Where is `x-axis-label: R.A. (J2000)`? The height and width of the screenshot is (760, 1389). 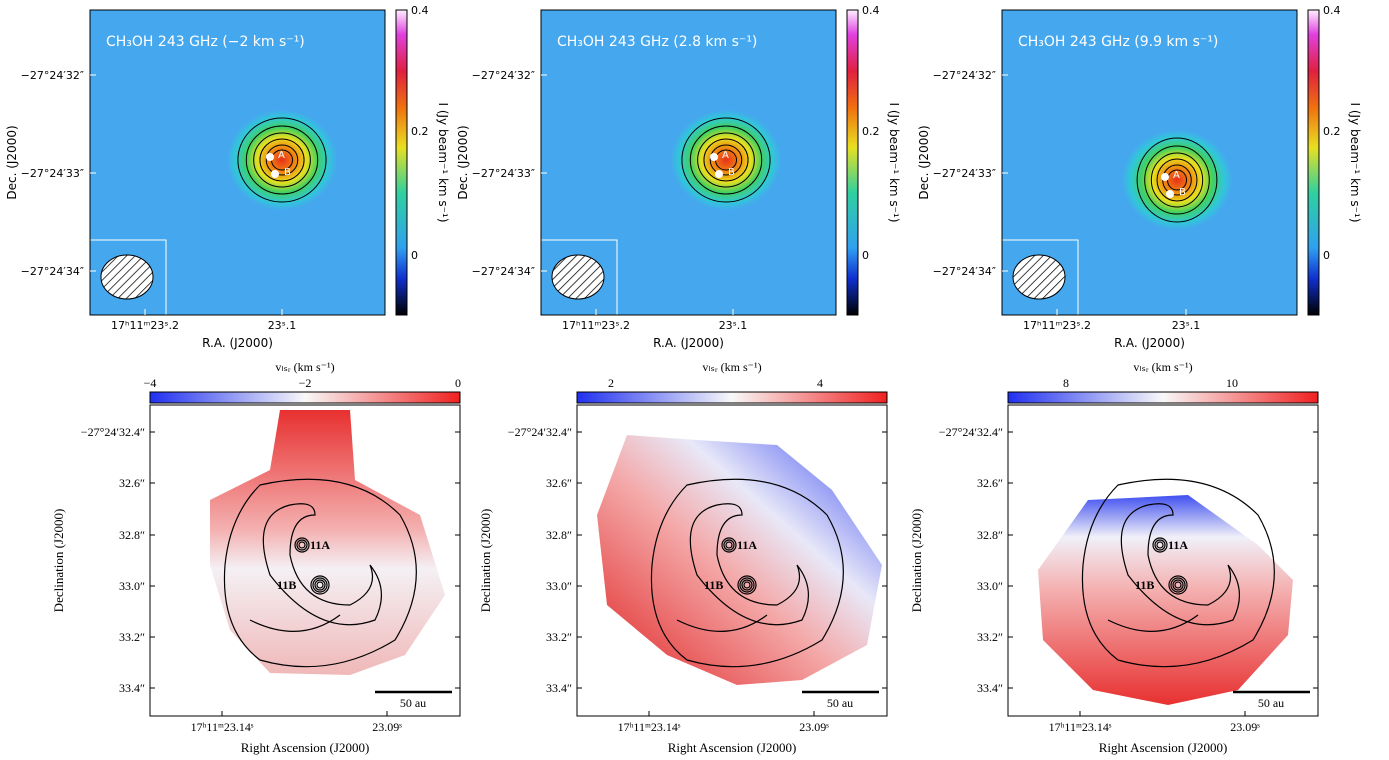 x-axis-label: R.A. (J2000) is located at coordinates (237, 343).